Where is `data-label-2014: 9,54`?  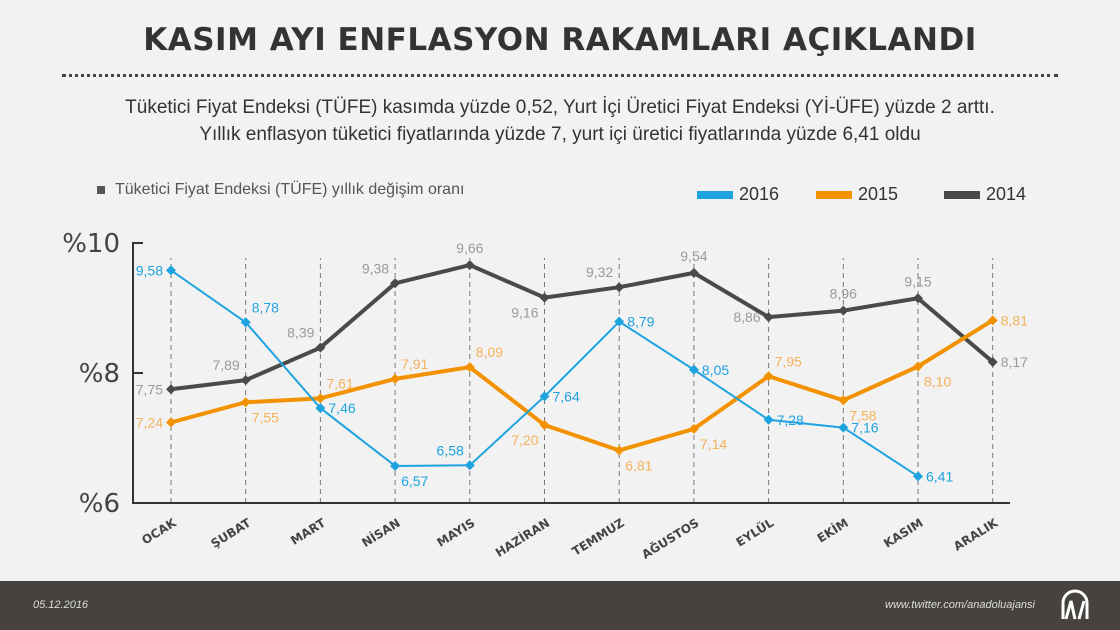 data-label-2014: 9,54 is located at coordinates (693, 256).